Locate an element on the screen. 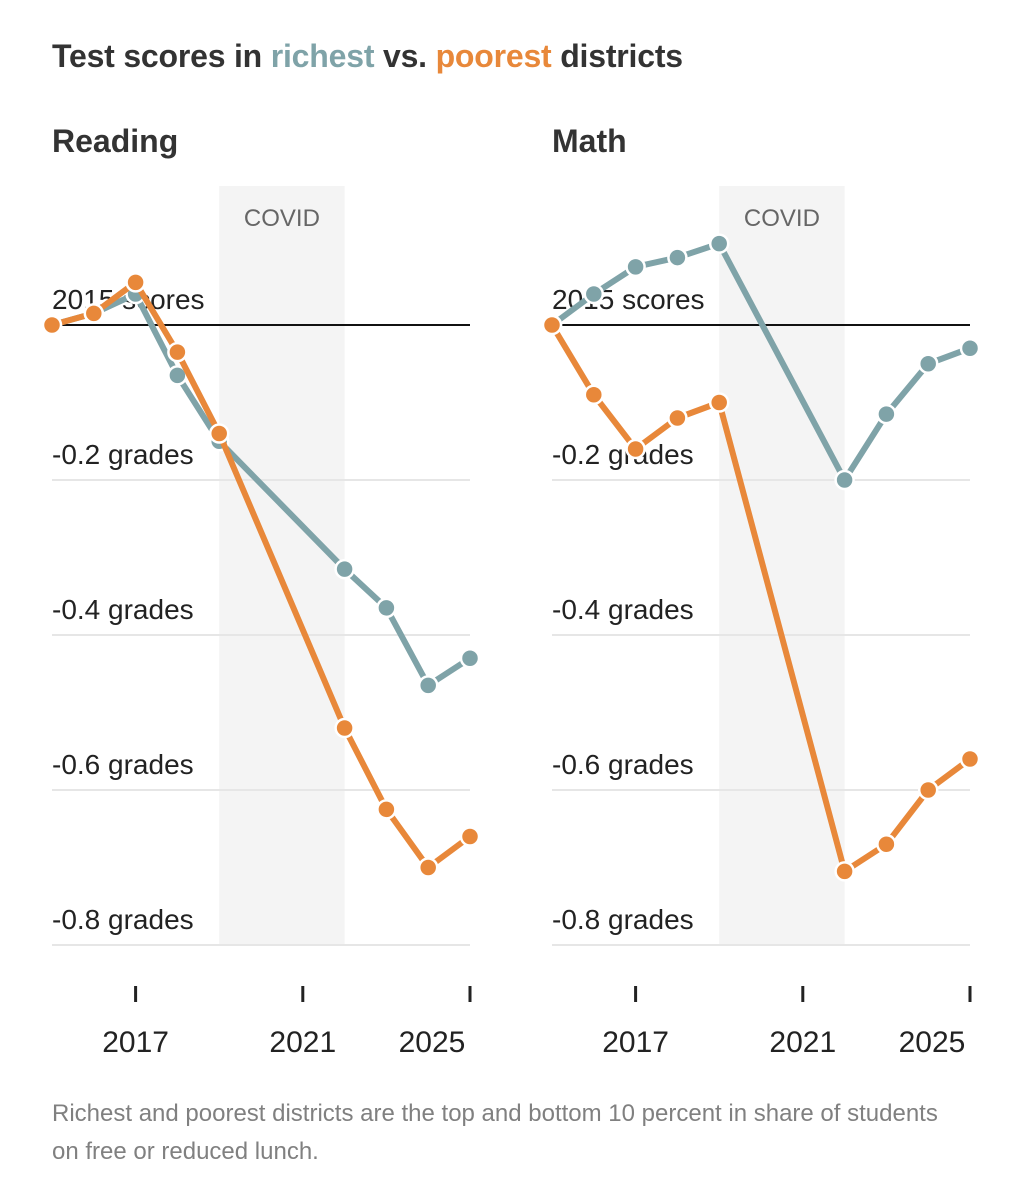 This screenshot has height=1200, width=1020. title-middle: vs. is located at coordinates (405, 56).